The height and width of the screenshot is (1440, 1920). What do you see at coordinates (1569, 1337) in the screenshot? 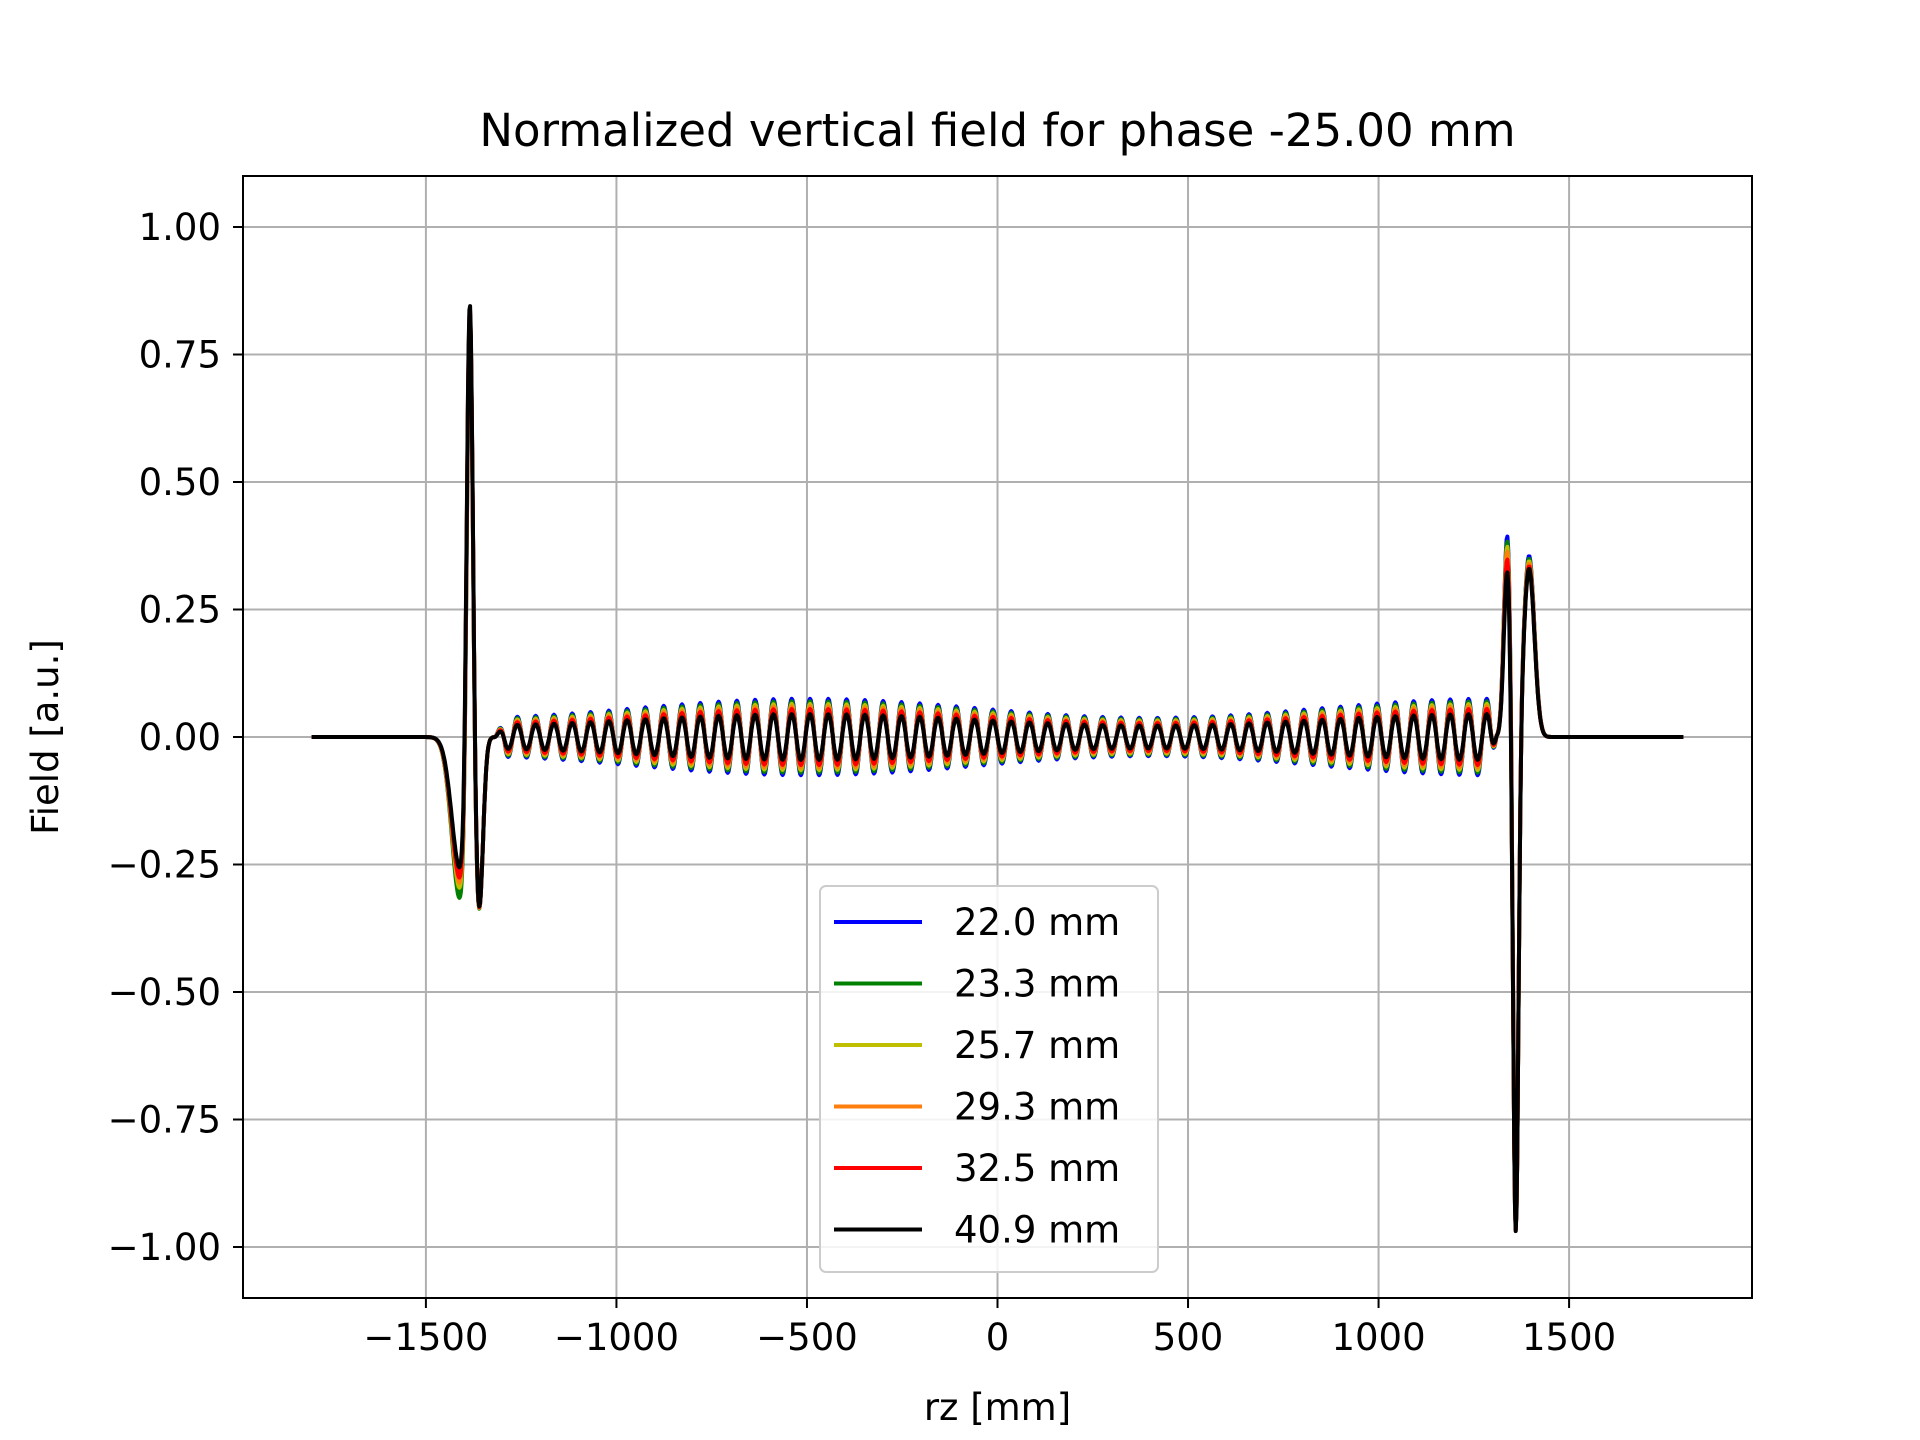
I see `x-tick-label: 1500` at bounding box center [1569, 1337].